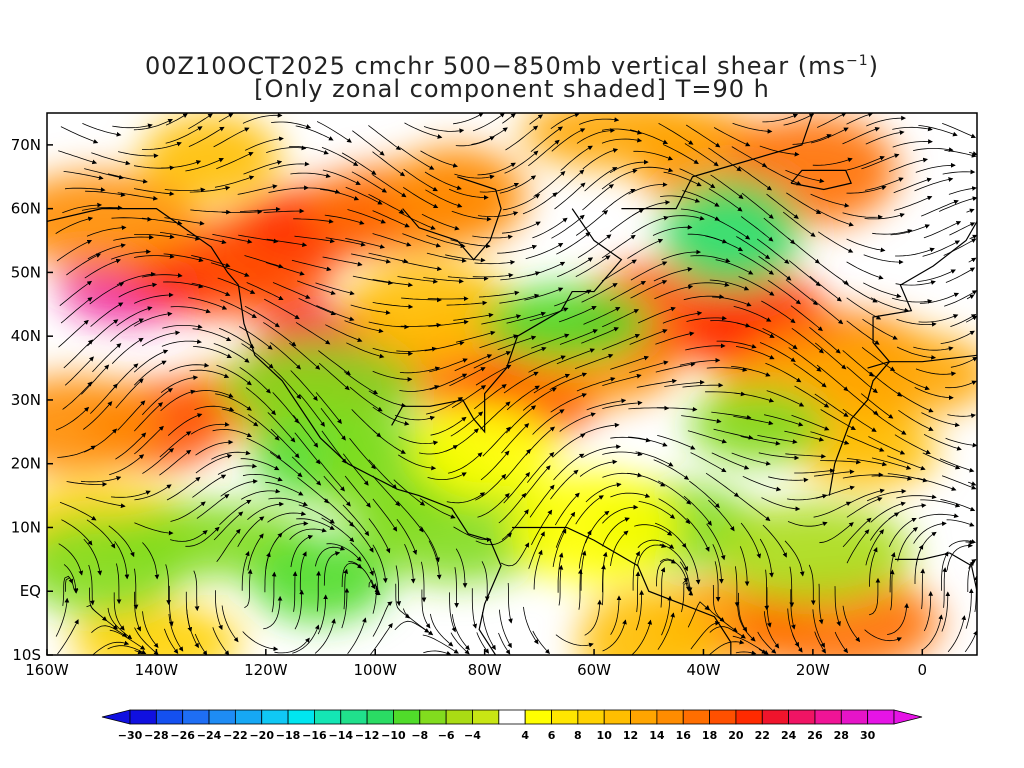  I want to click on colorbar-label: −22, so click(235, 735).